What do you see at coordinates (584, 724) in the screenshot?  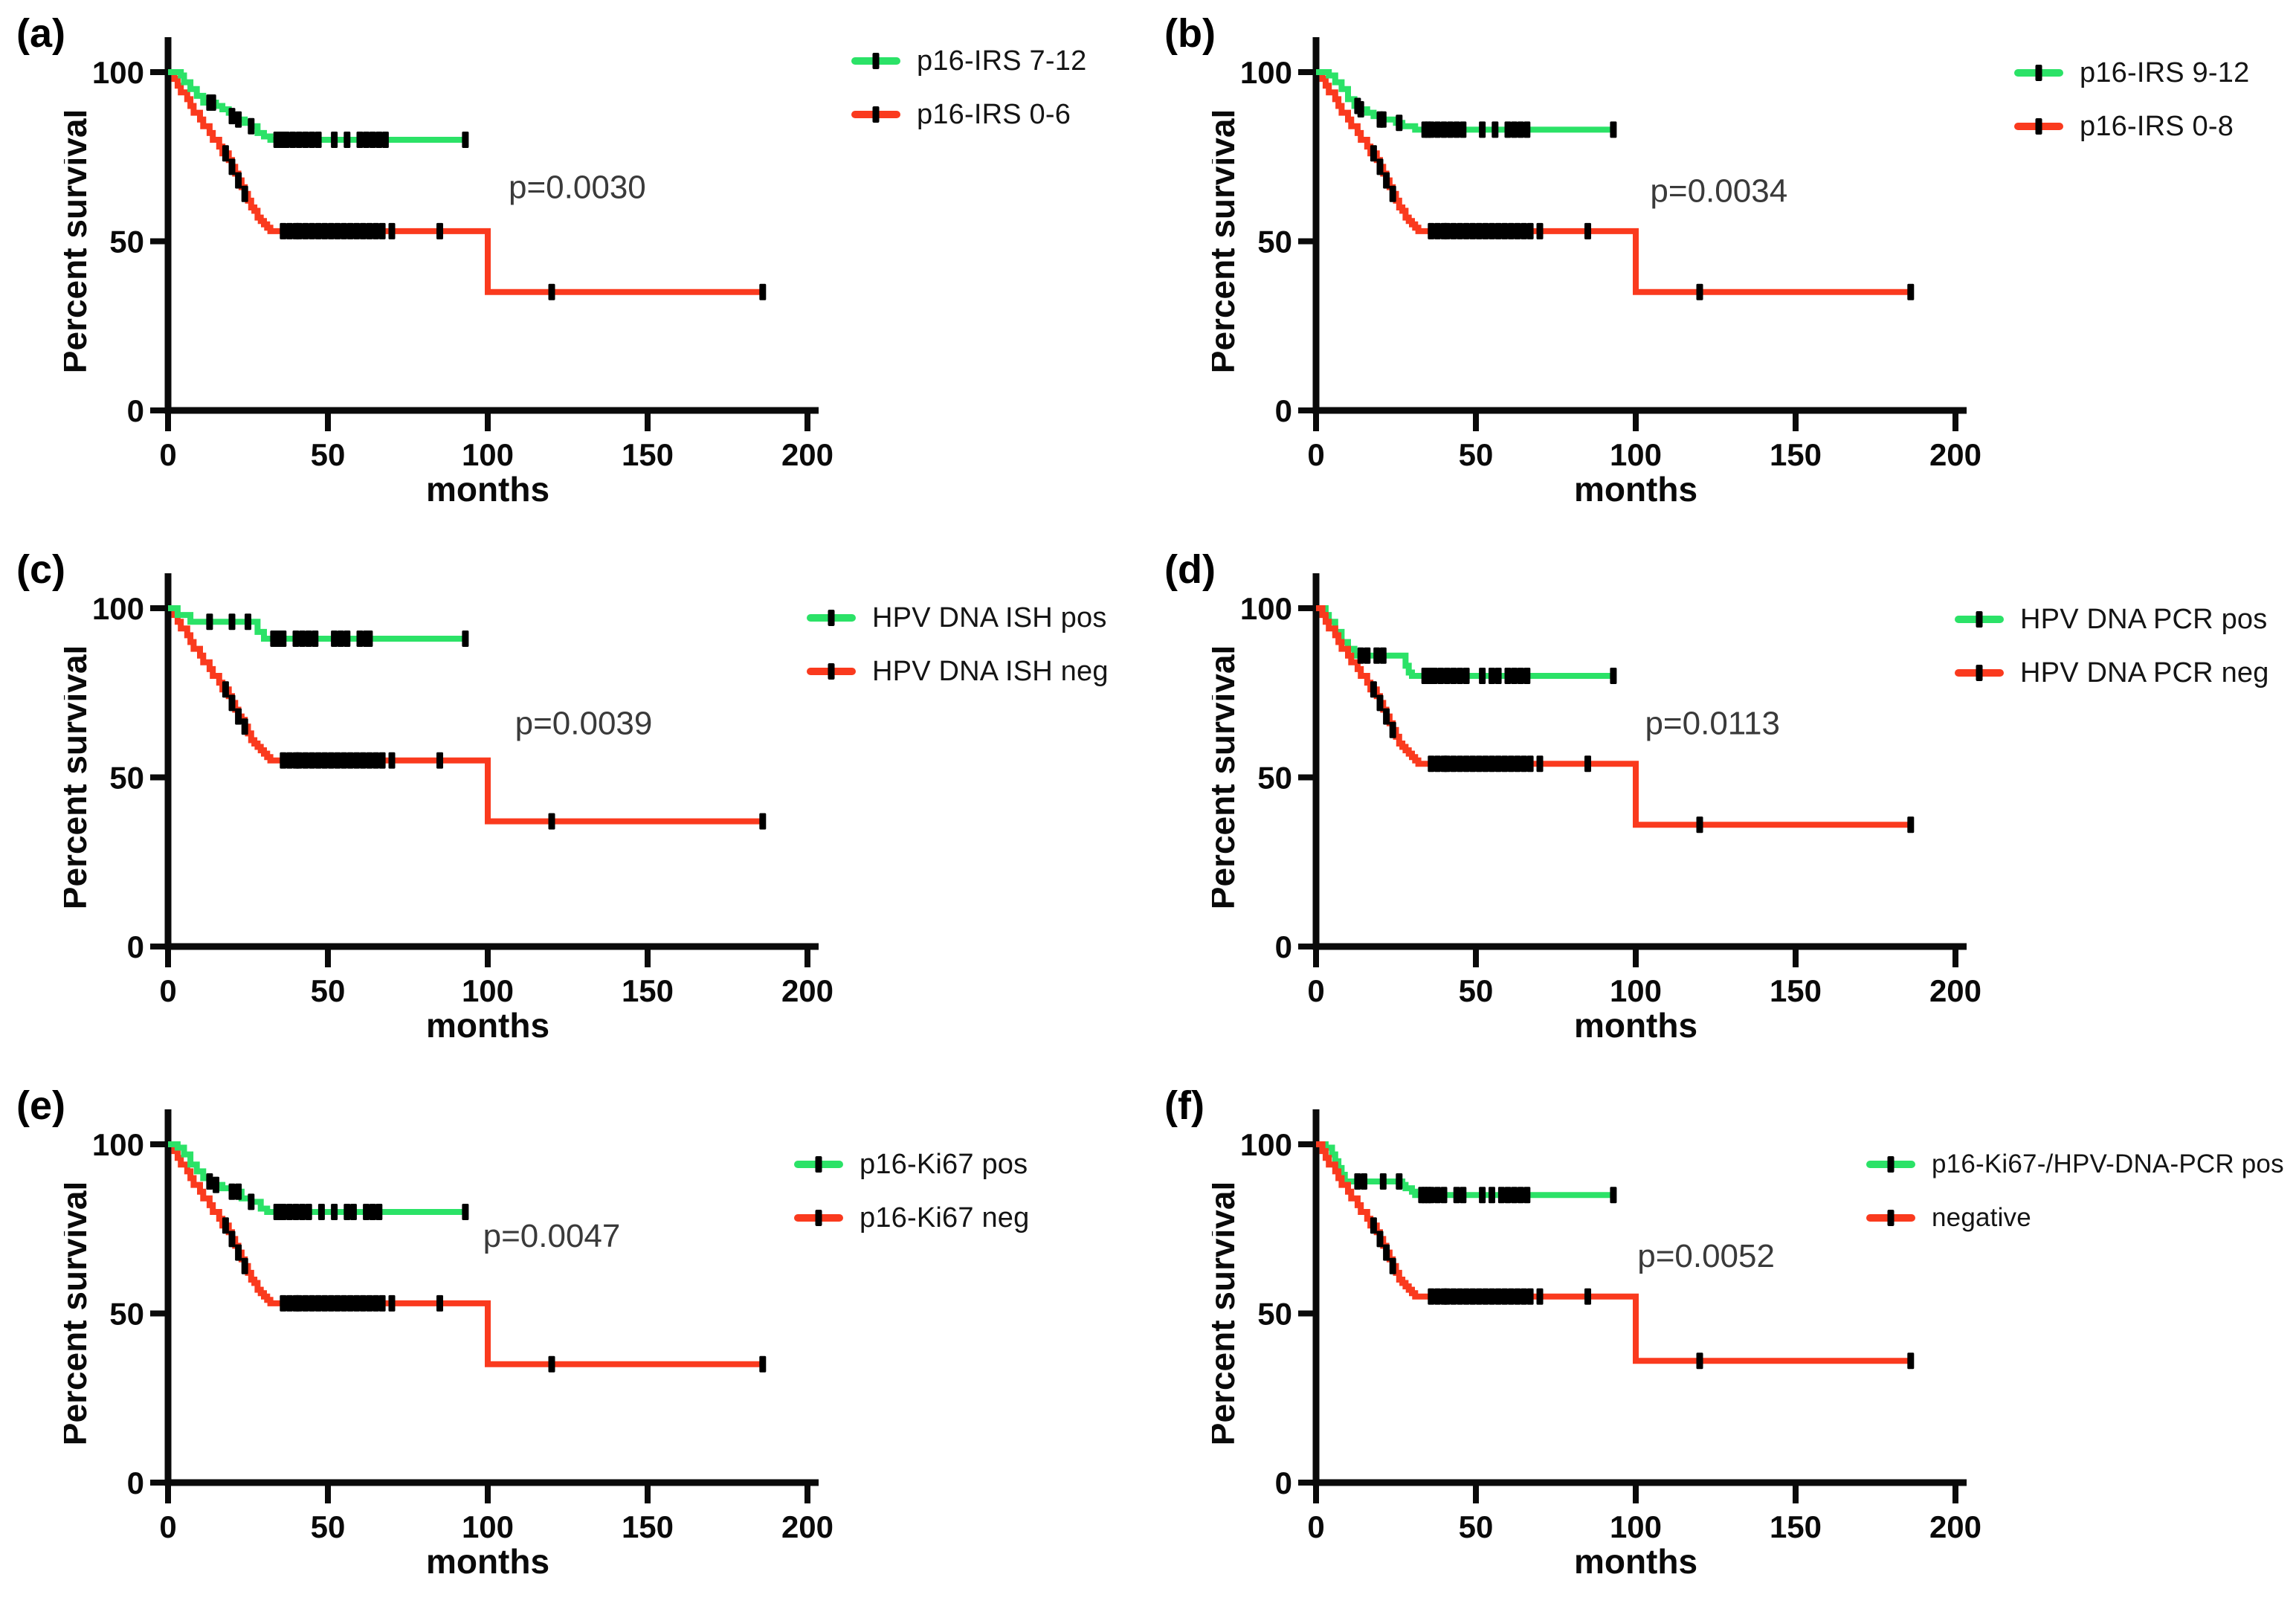 I see `svg-text: p=0.0039` at bounding box center [584, 724].